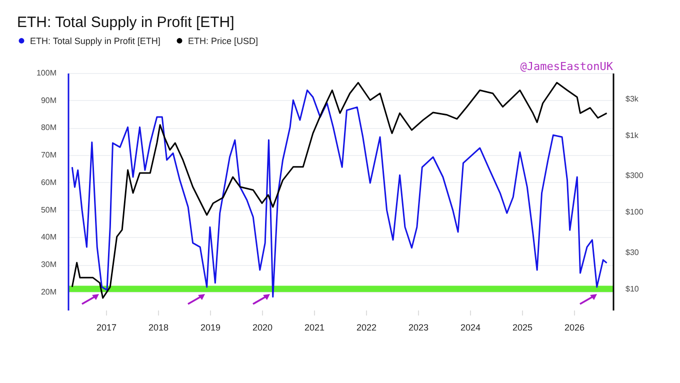  I want to click on y2-tick-label: $1k, so click(633, 135).